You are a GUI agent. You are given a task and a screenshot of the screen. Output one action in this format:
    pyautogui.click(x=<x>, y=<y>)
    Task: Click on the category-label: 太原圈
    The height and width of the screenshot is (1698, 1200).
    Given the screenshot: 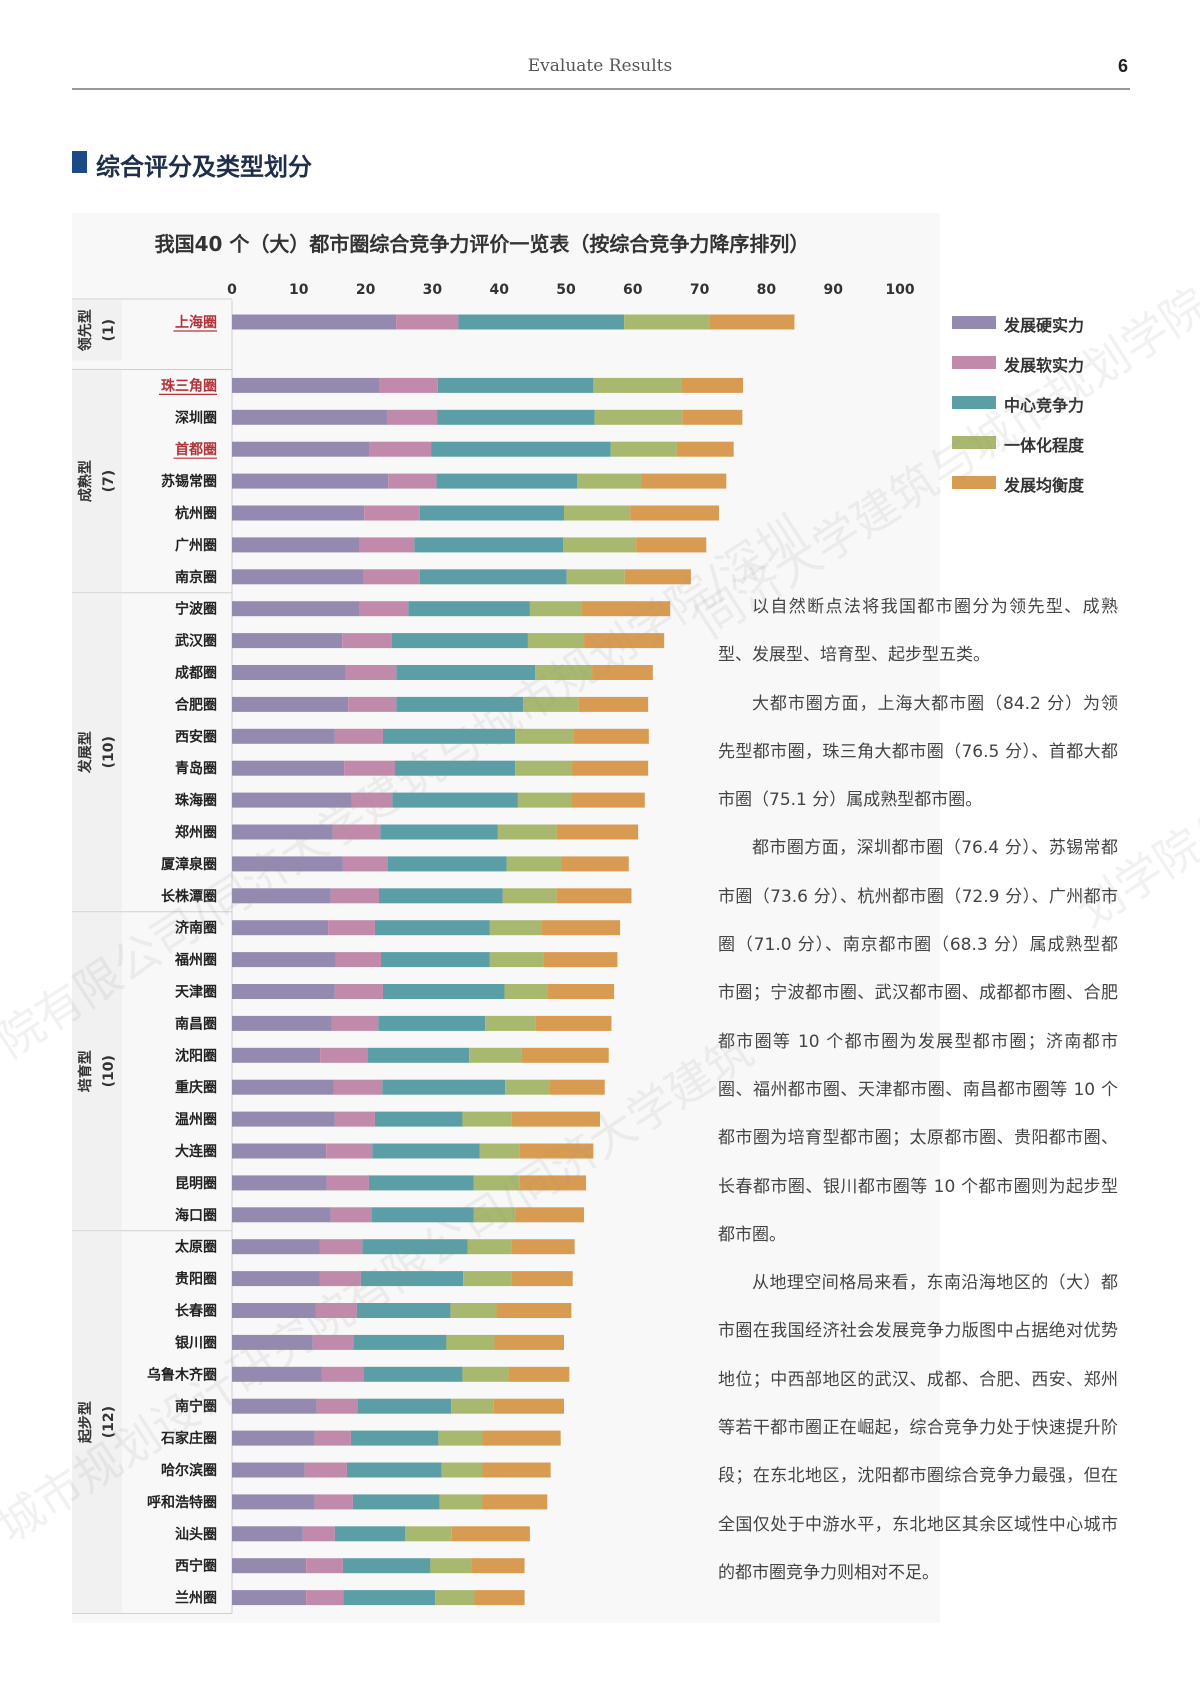 What is the action you would take?
    pyautogui.click(x=196, y=1247)
    